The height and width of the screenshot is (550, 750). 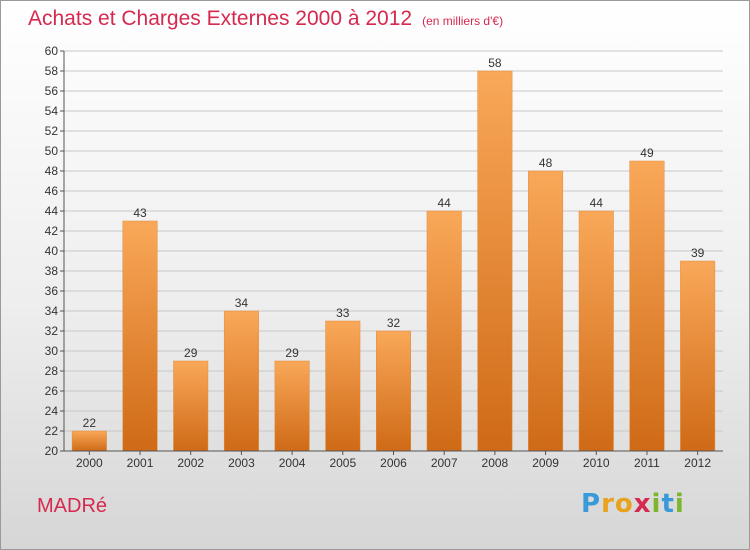 I want to click on x-tick-label-2001: 2001, so click(x=140, y=463).